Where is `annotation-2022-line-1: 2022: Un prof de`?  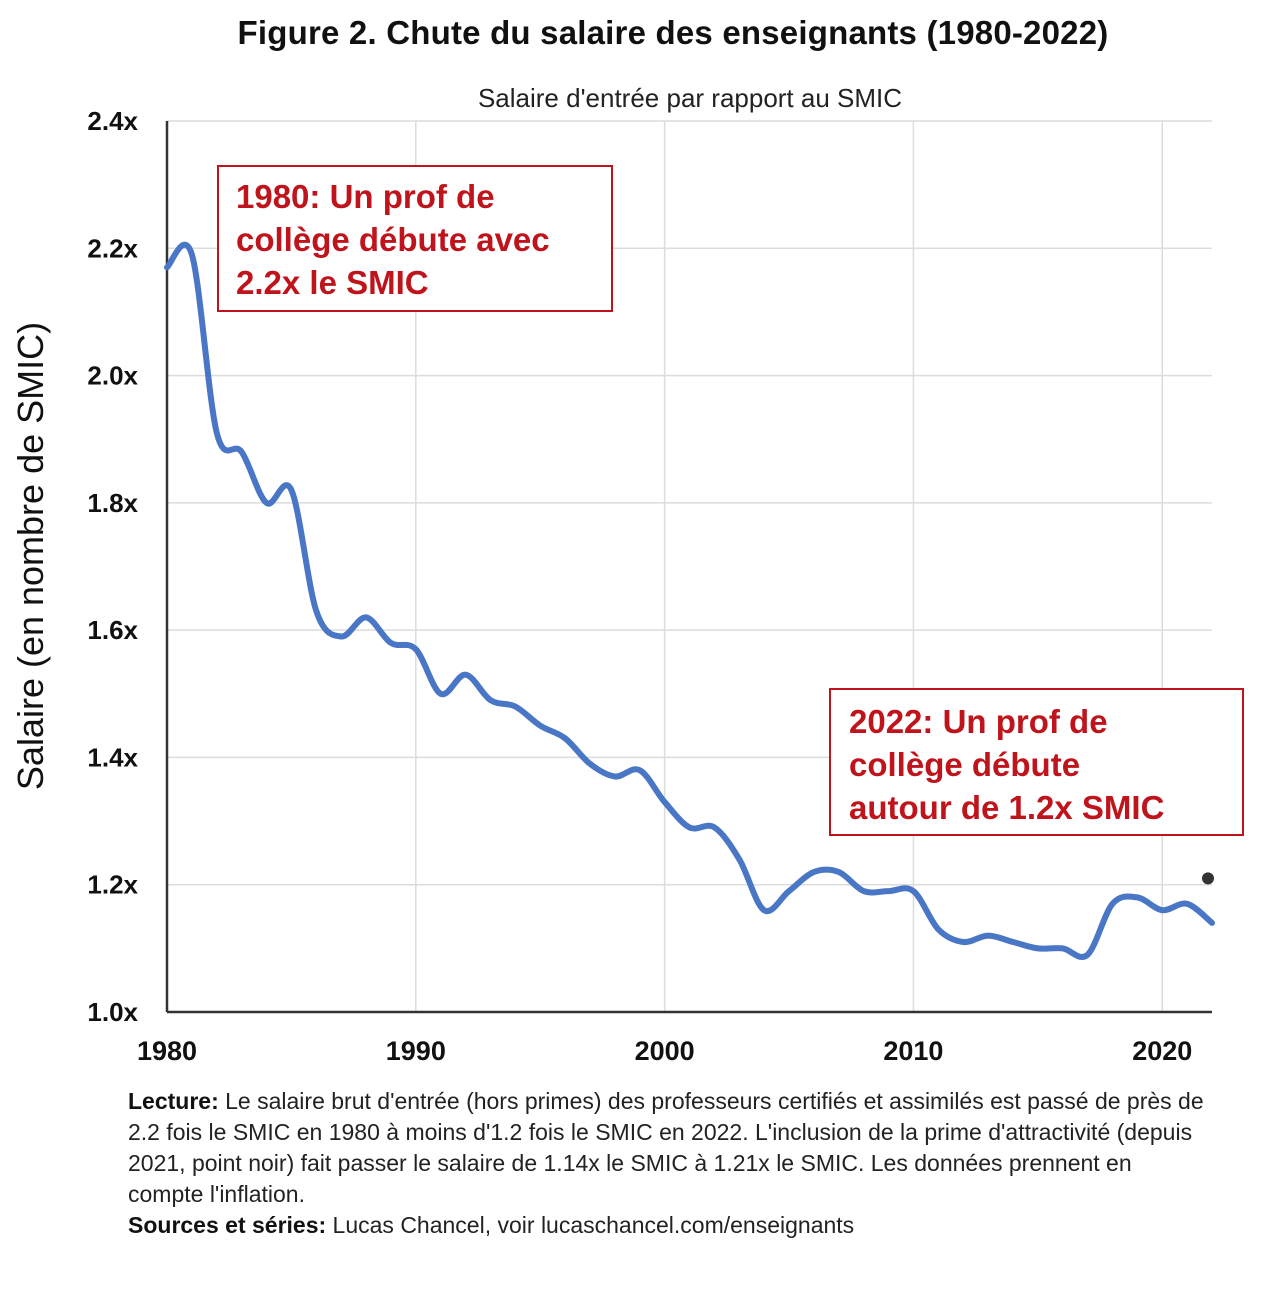
annotation-2022-line-1: 2022: Un prof de is located at coordinates (978, 721).